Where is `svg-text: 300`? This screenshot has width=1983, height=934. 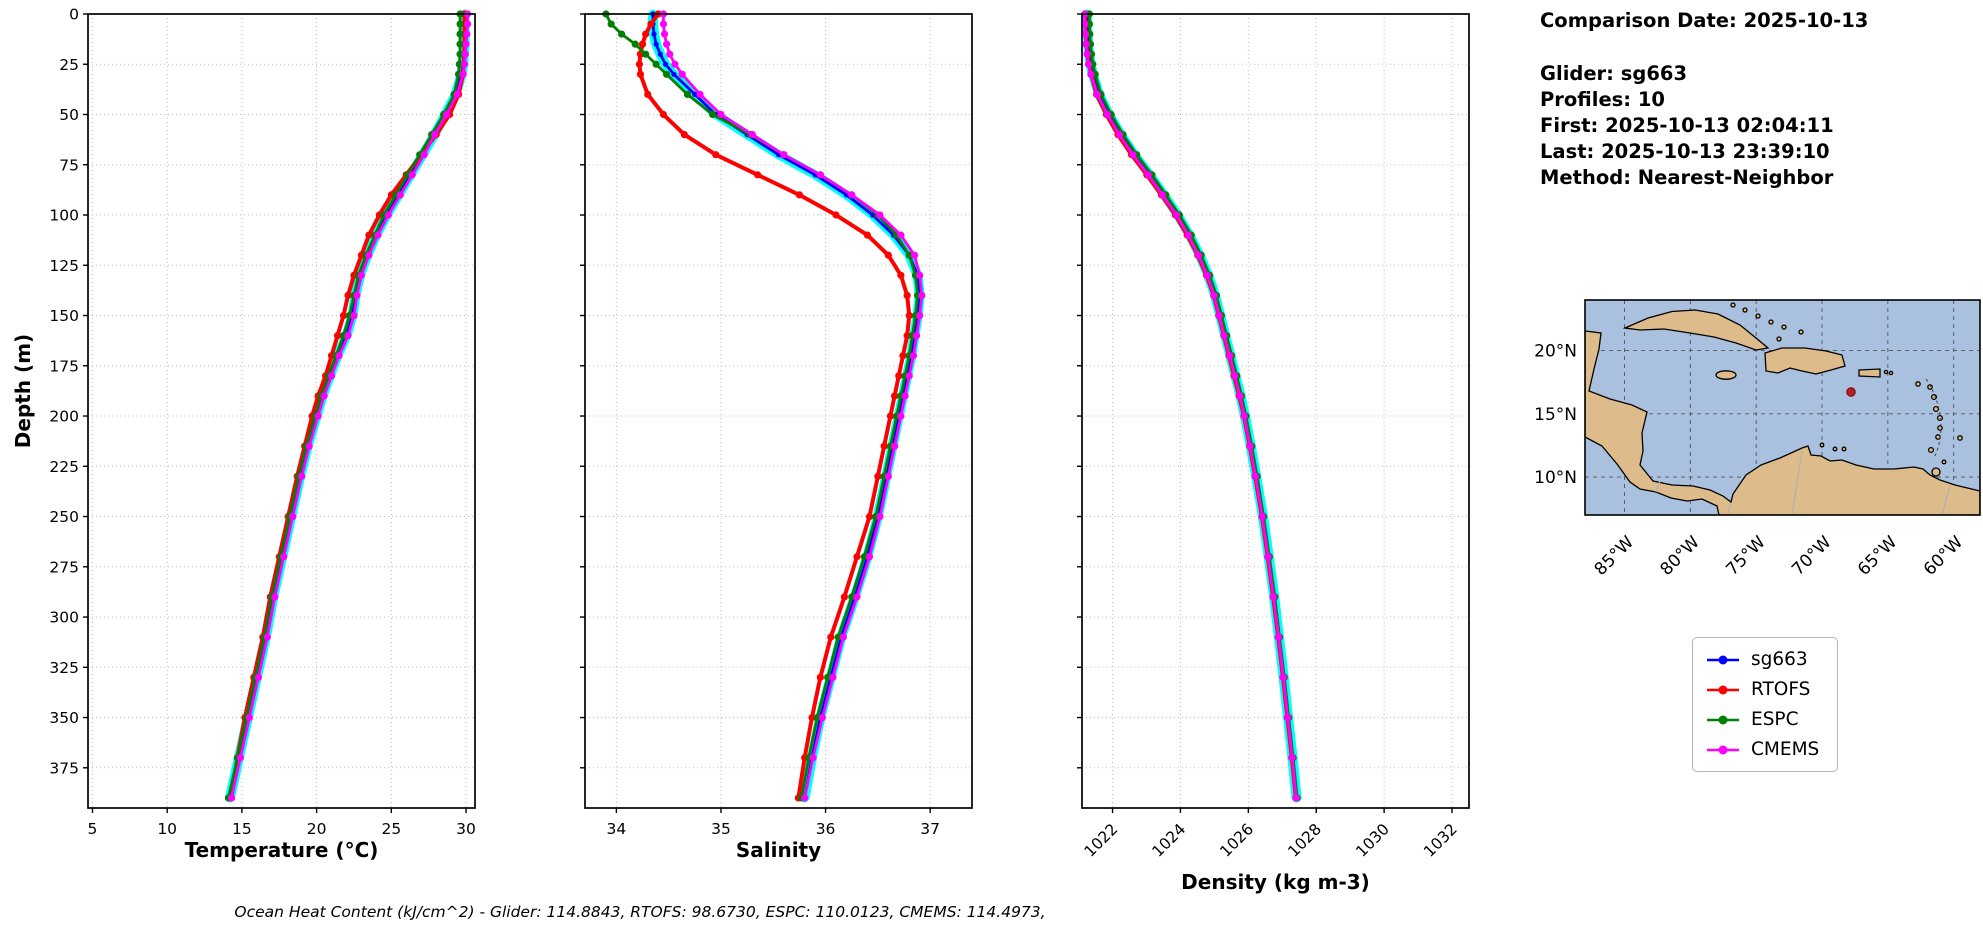 svg-text: 300 is located at coordinates (64, 618).